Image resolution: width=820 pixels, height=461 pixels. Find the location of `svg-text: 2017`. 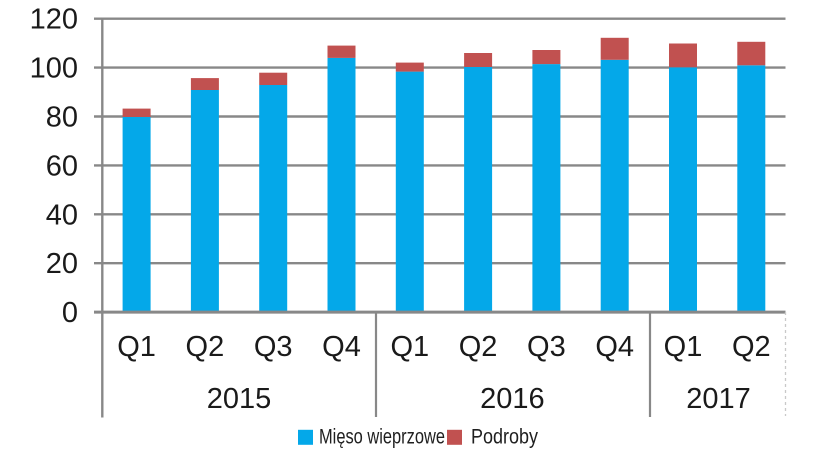

svg-text: 2017 is located at coordinates (718, 399).